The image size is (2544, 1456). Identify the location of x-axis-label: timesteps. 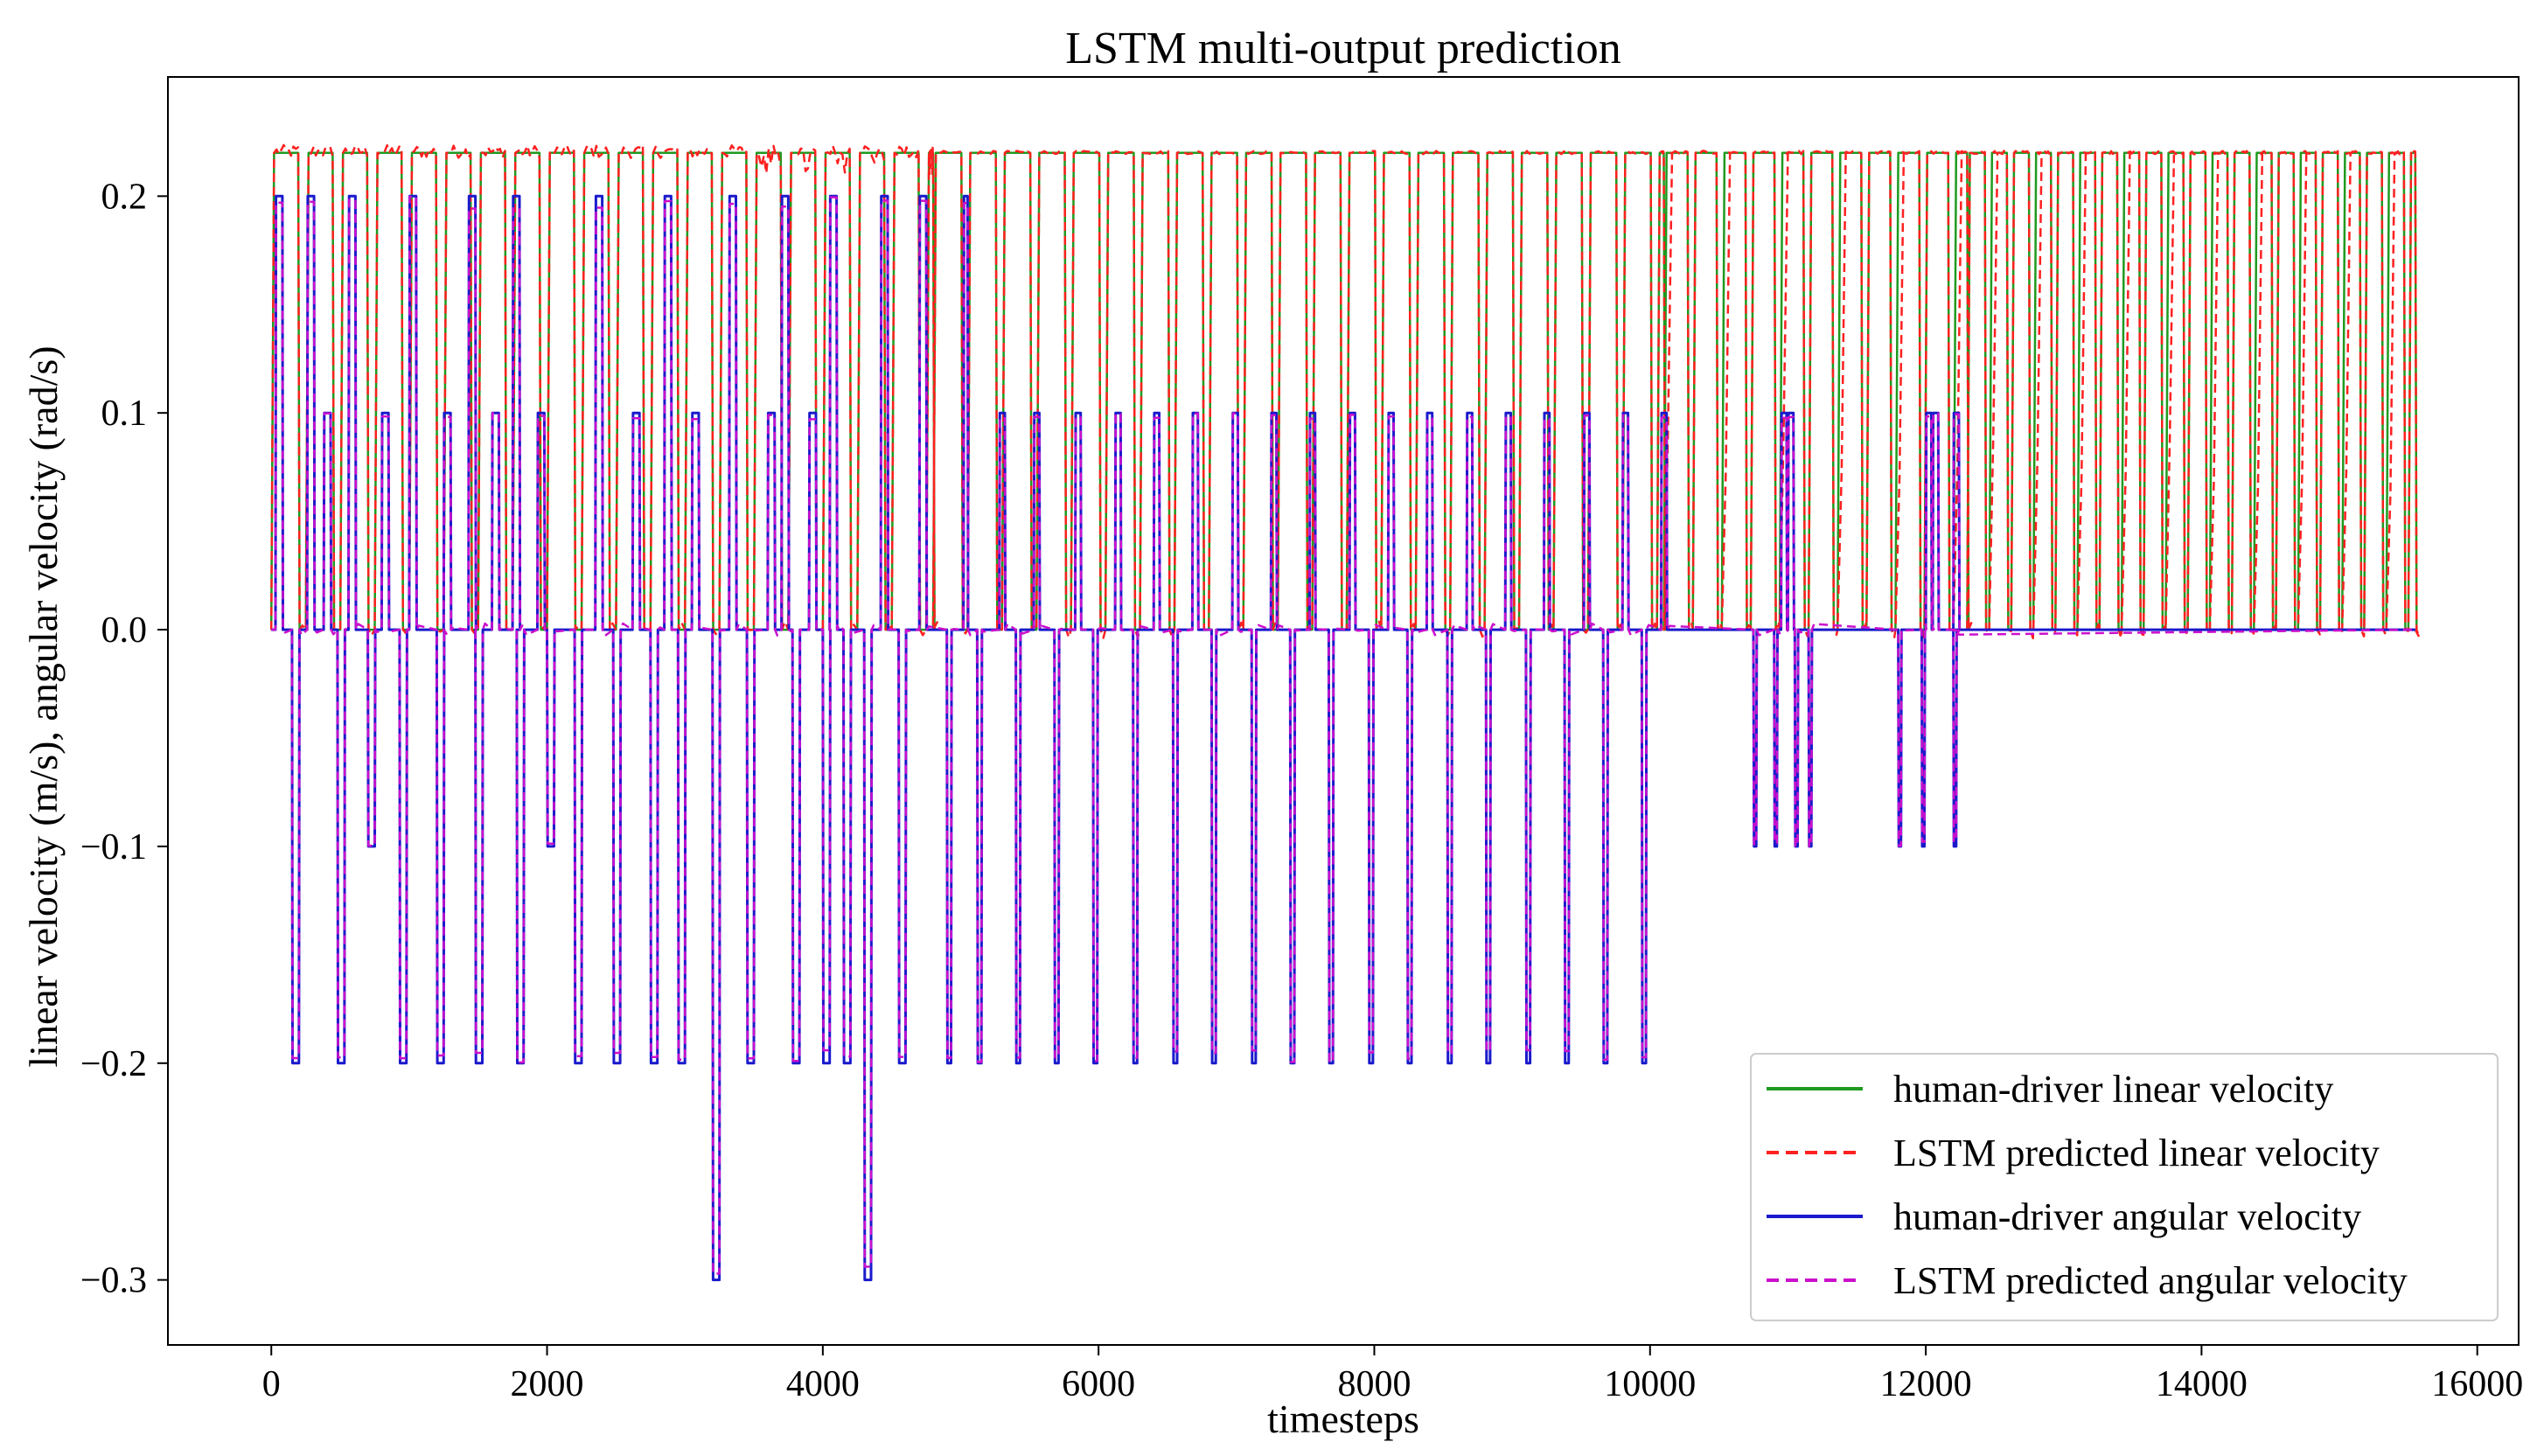
(1343, 1419).